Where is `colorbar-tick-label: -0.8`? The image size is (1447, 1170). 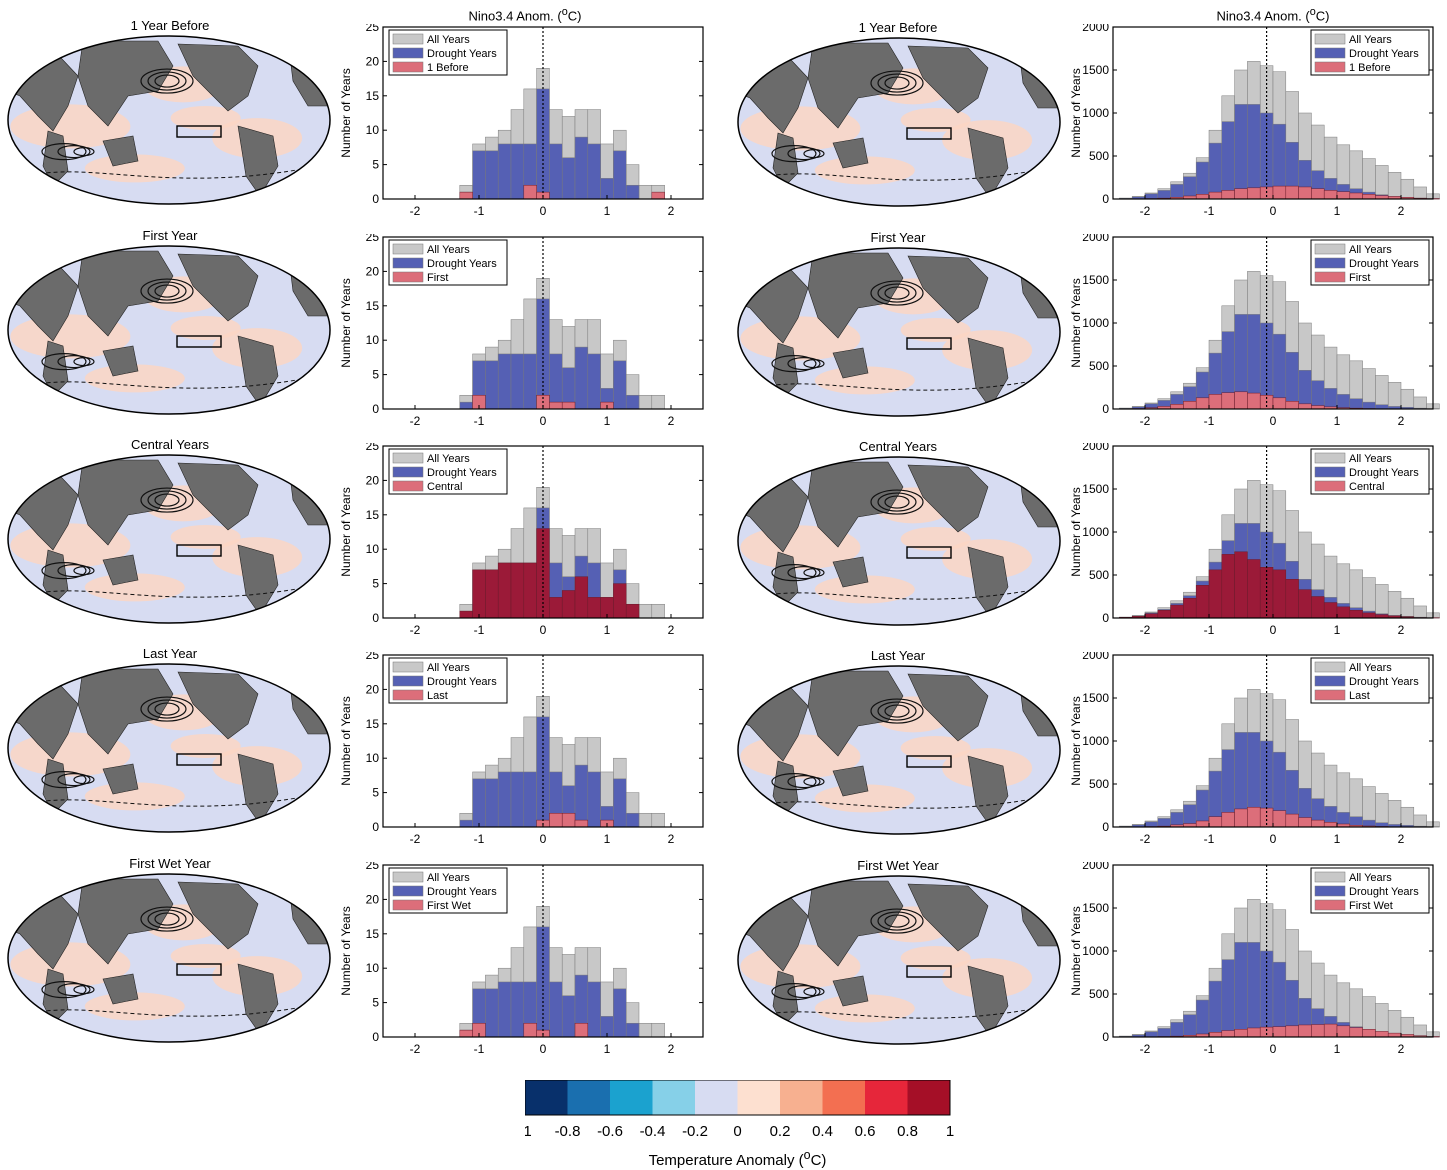 colorbar-tick-label: -0.8 is located at coordinates (568, 1131).